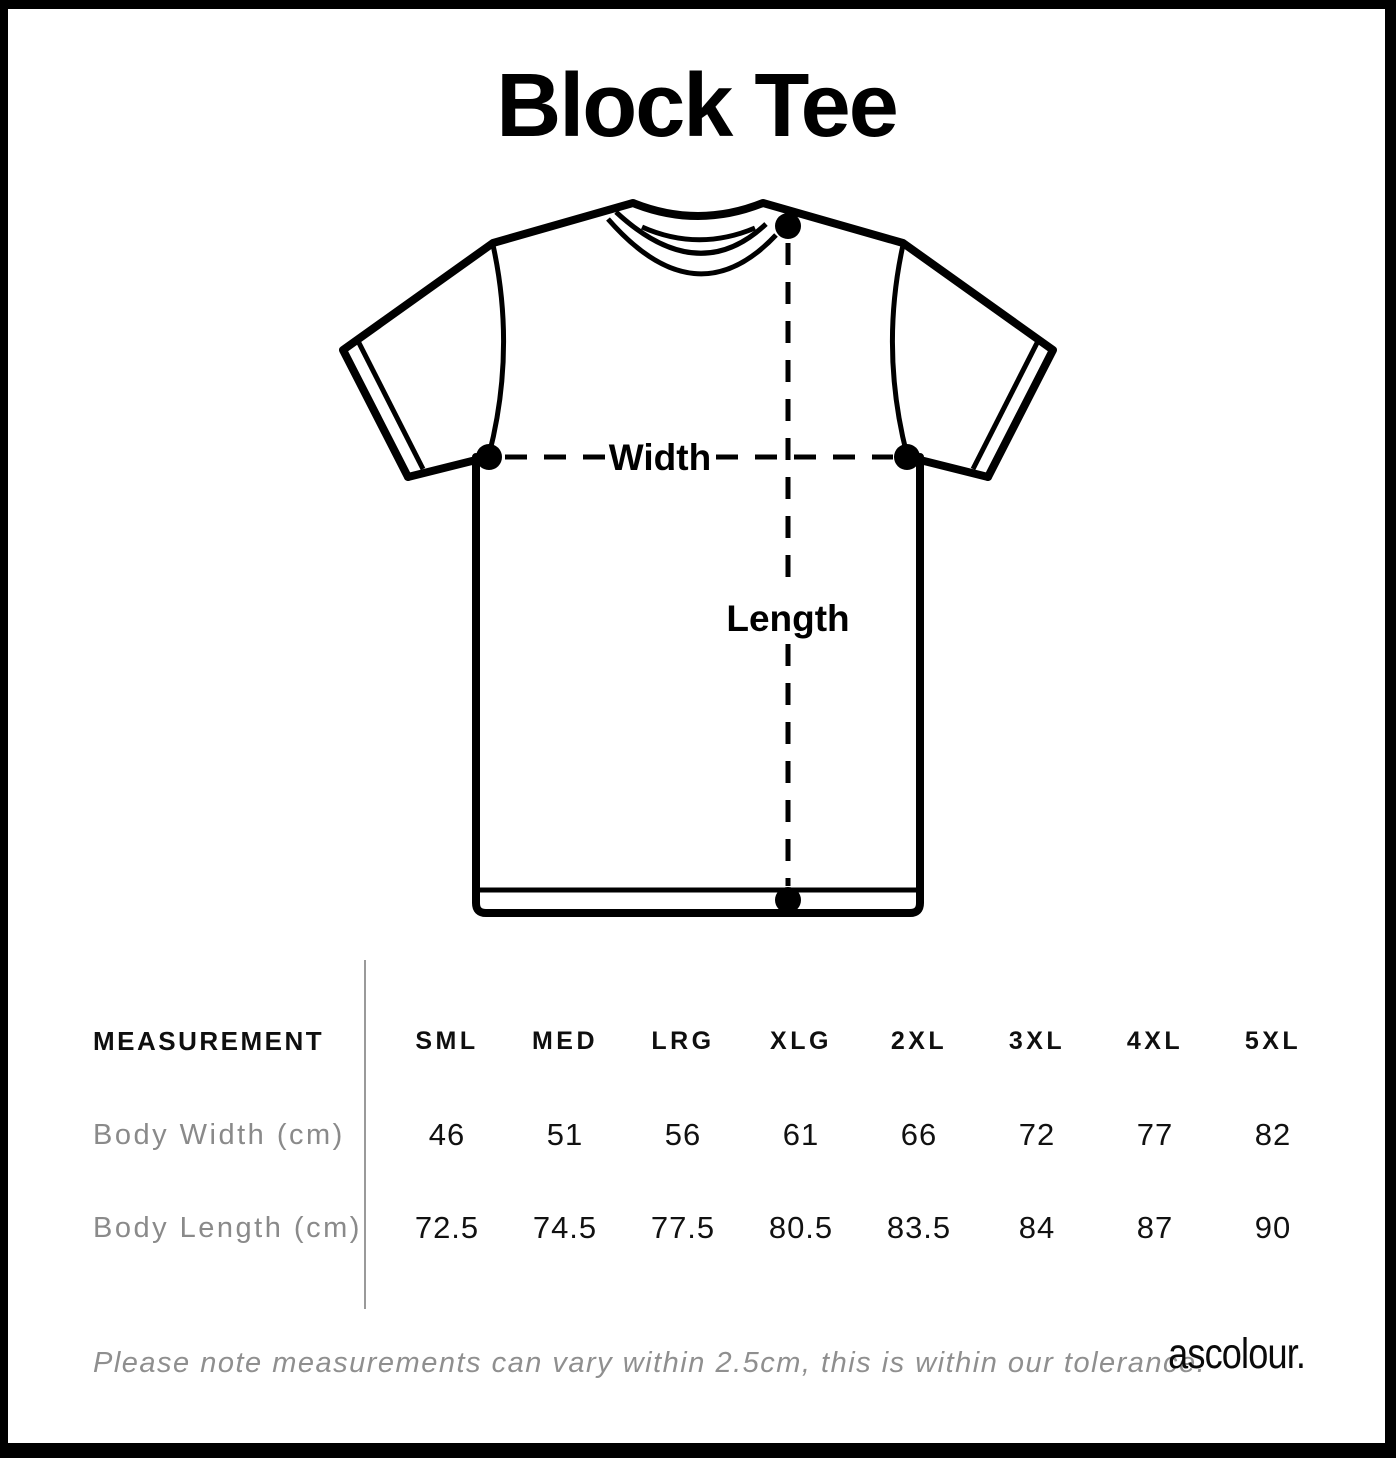  I want to click on right-armhole-seam, so click(899, 350).